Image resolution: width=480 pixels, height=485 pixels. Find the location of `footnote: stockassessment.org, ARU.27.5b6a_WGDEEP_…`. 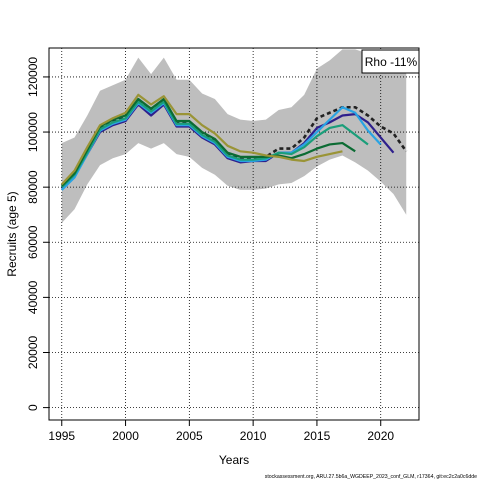

footnote: stockassessment.org, ARU.27.5b6a_WGDEEP_… is located at coordinates (371, 477).